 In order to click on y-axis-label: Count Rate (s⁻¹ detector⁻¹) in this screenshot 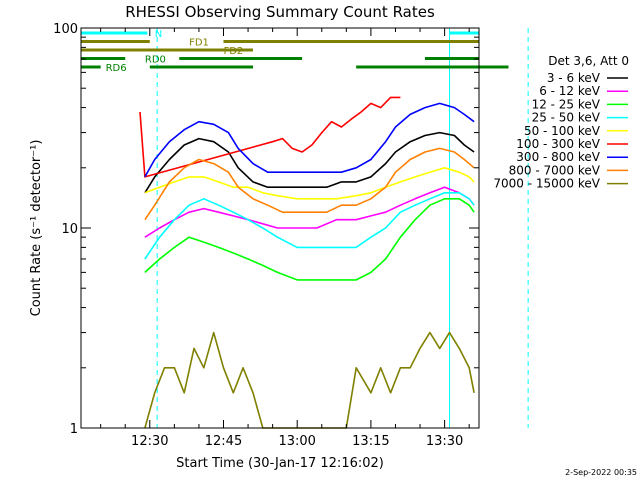, I will do `click(36, 228)`.